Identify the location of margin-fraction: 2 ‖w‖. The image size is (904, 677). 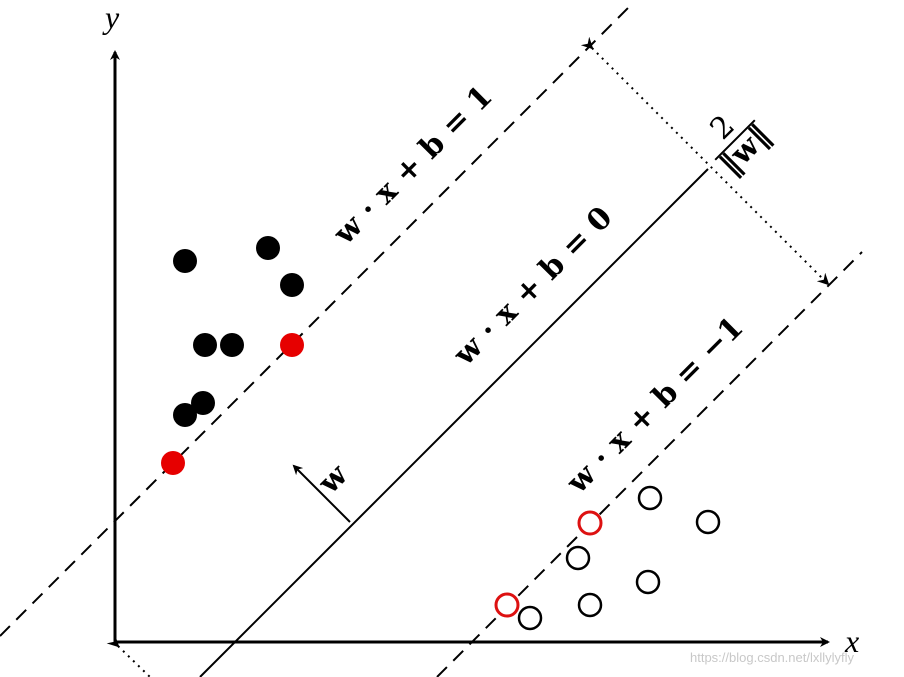
(741, 146).